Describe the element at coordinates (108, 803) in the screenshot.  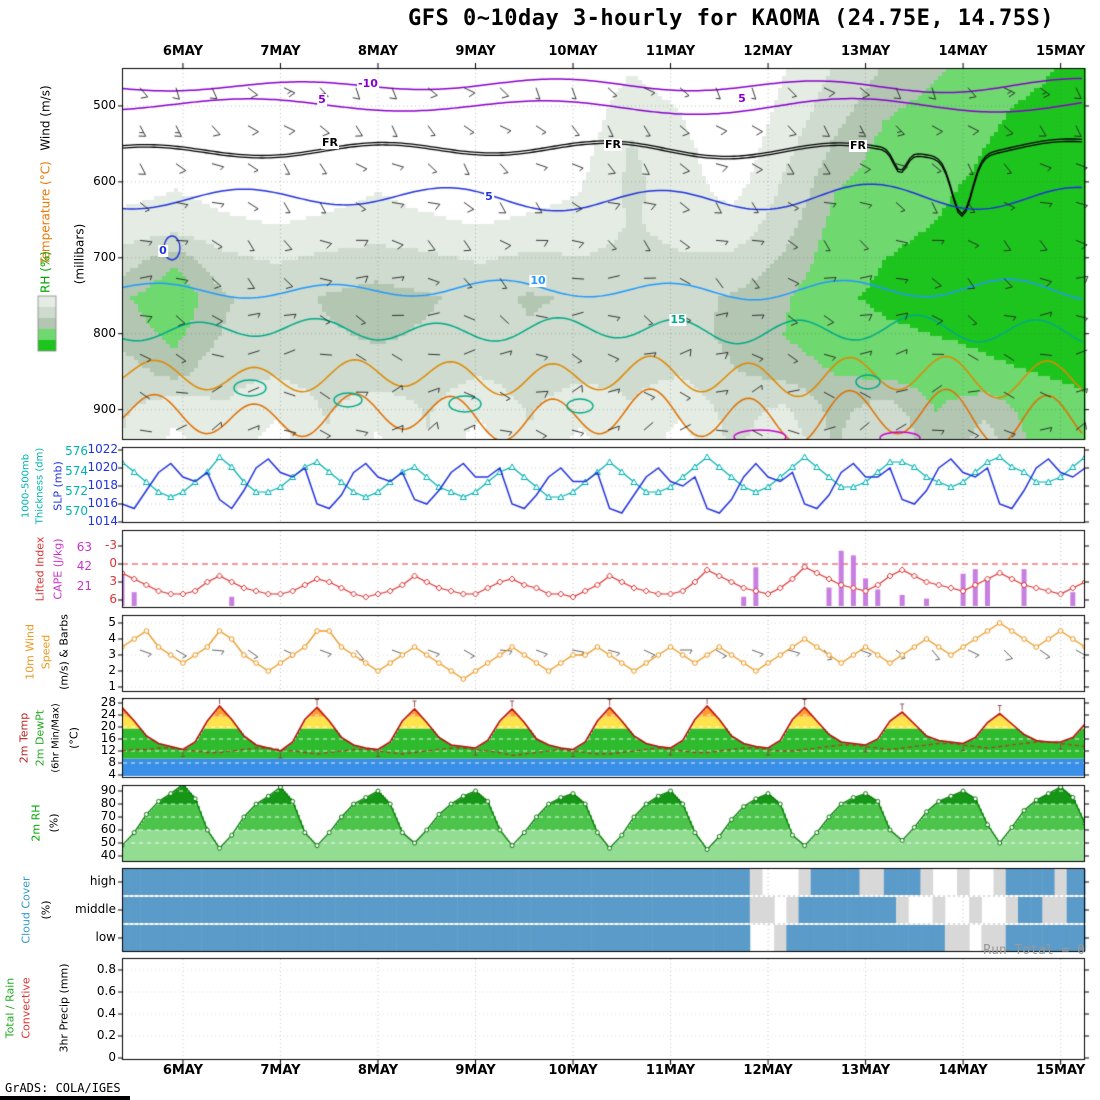
I see `y-tick-label: 80` at that location.